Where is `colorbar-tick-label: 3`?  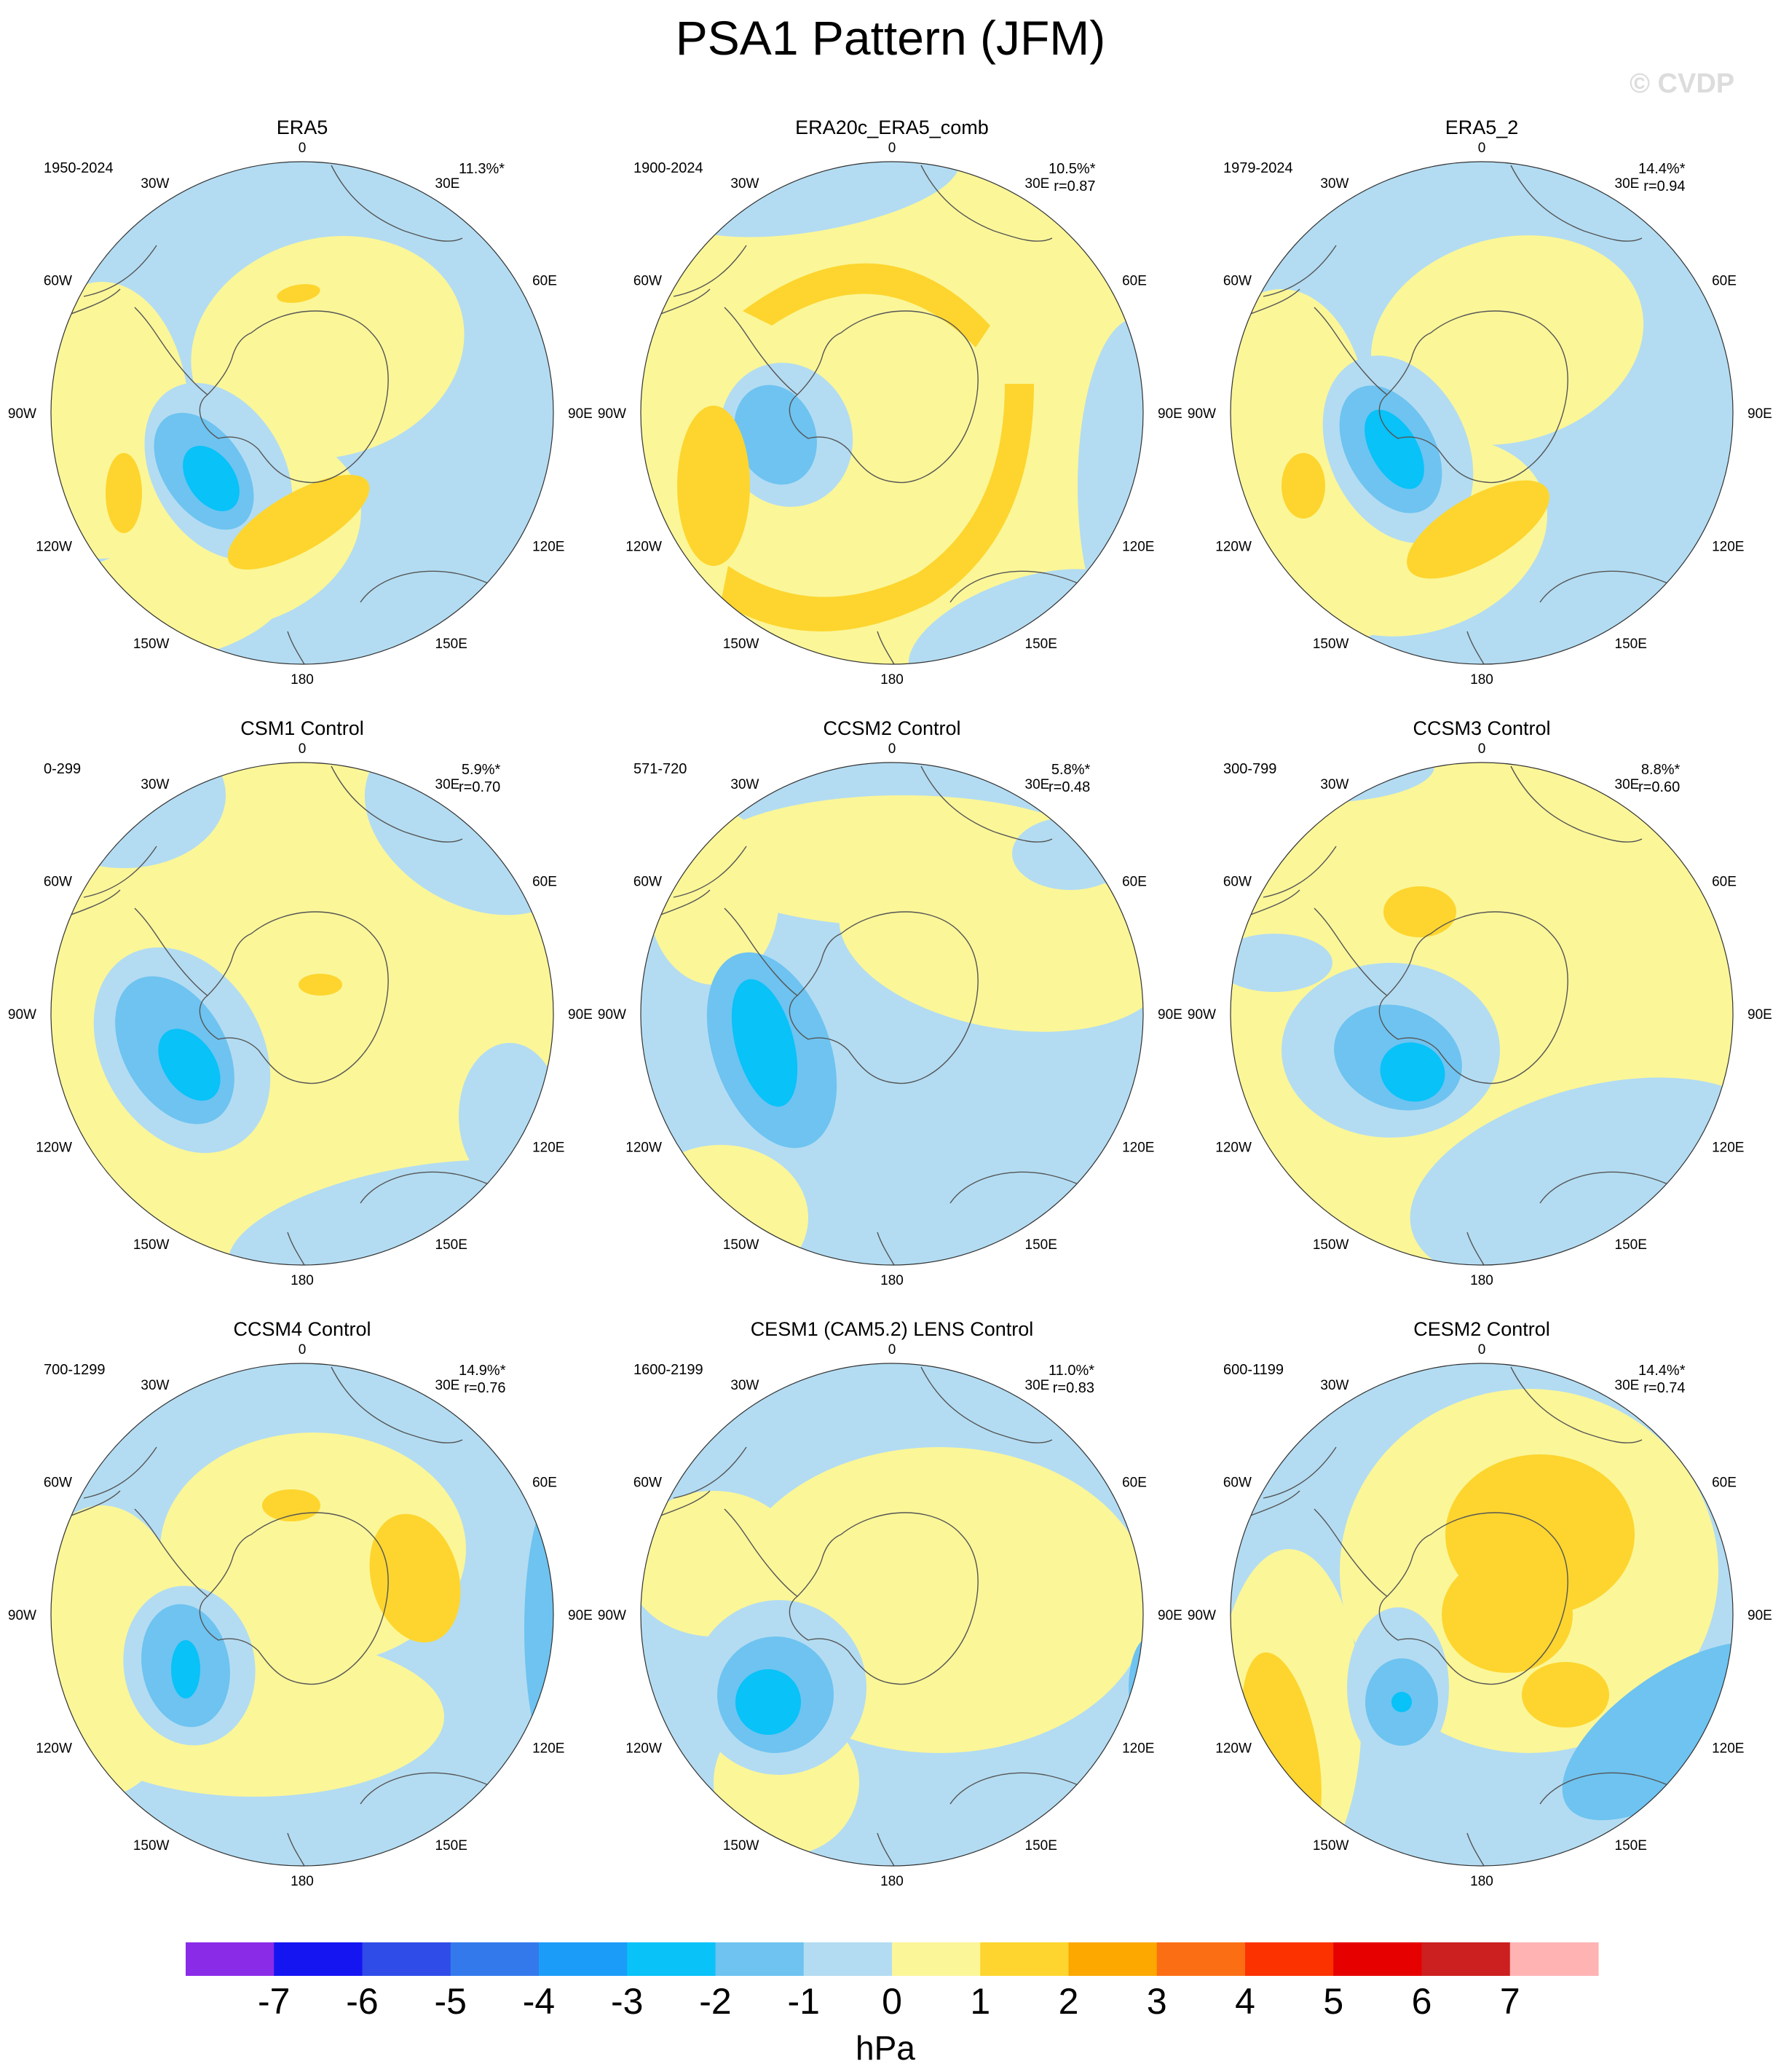
colorbar-tick-label: 3 is located at coordinates (1156, 2001).